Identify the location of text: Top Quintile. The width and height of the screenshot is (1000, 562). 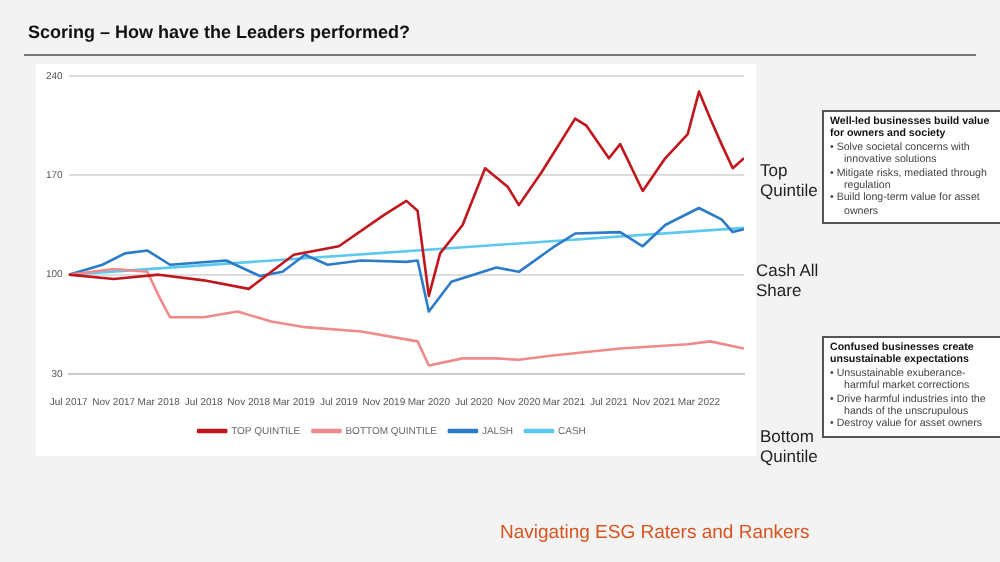
(789, 180).